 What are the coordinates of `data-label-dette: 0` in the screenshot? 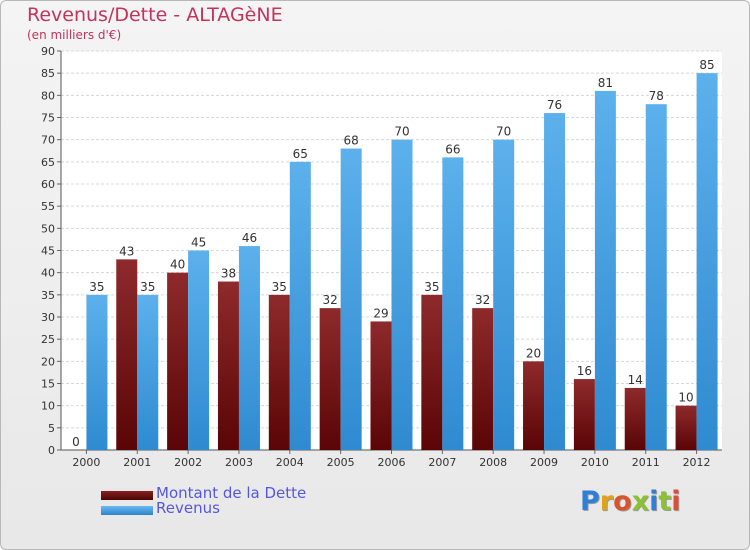 It's located at (76, 442).